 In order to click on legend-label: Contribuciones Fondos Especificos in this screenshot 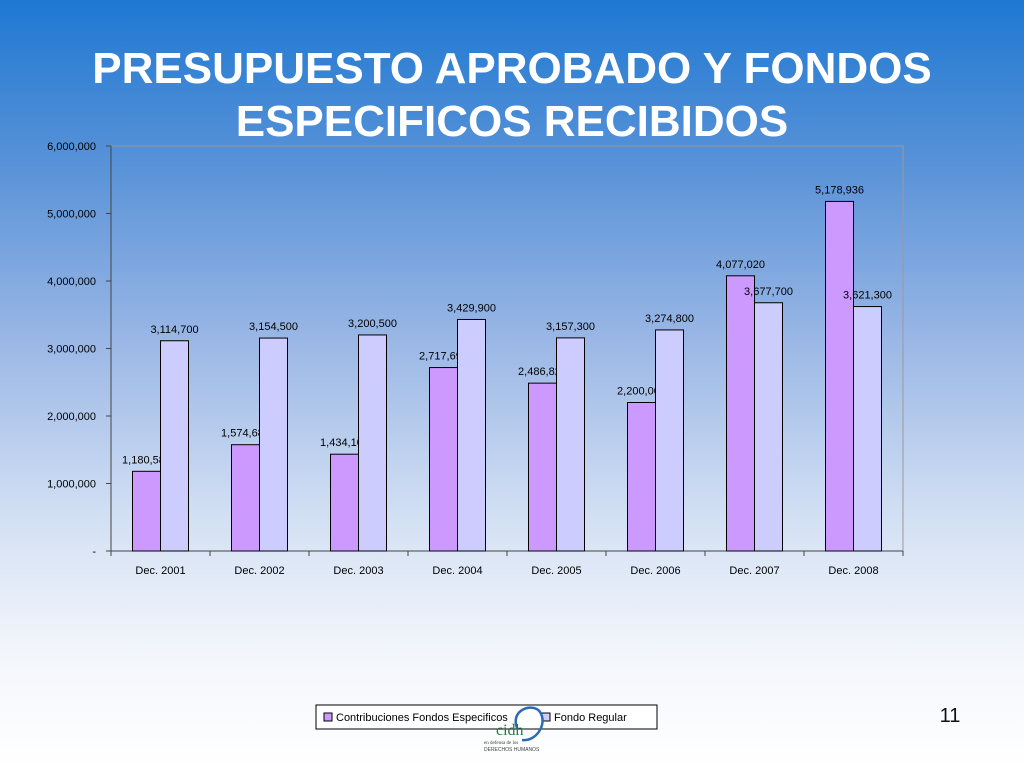, I will do `click(422, 718)`.